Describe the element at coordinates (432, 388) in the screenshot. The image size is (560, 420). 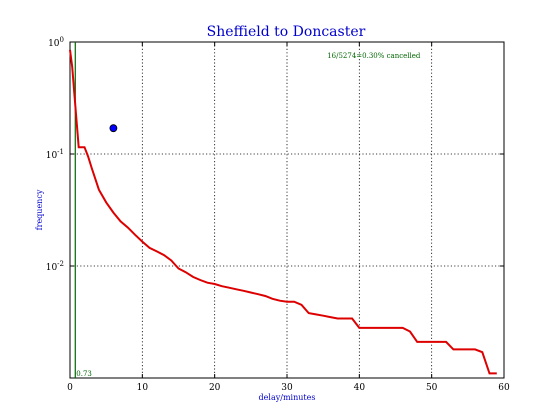
I see `x-tick-label: 50` at that location.